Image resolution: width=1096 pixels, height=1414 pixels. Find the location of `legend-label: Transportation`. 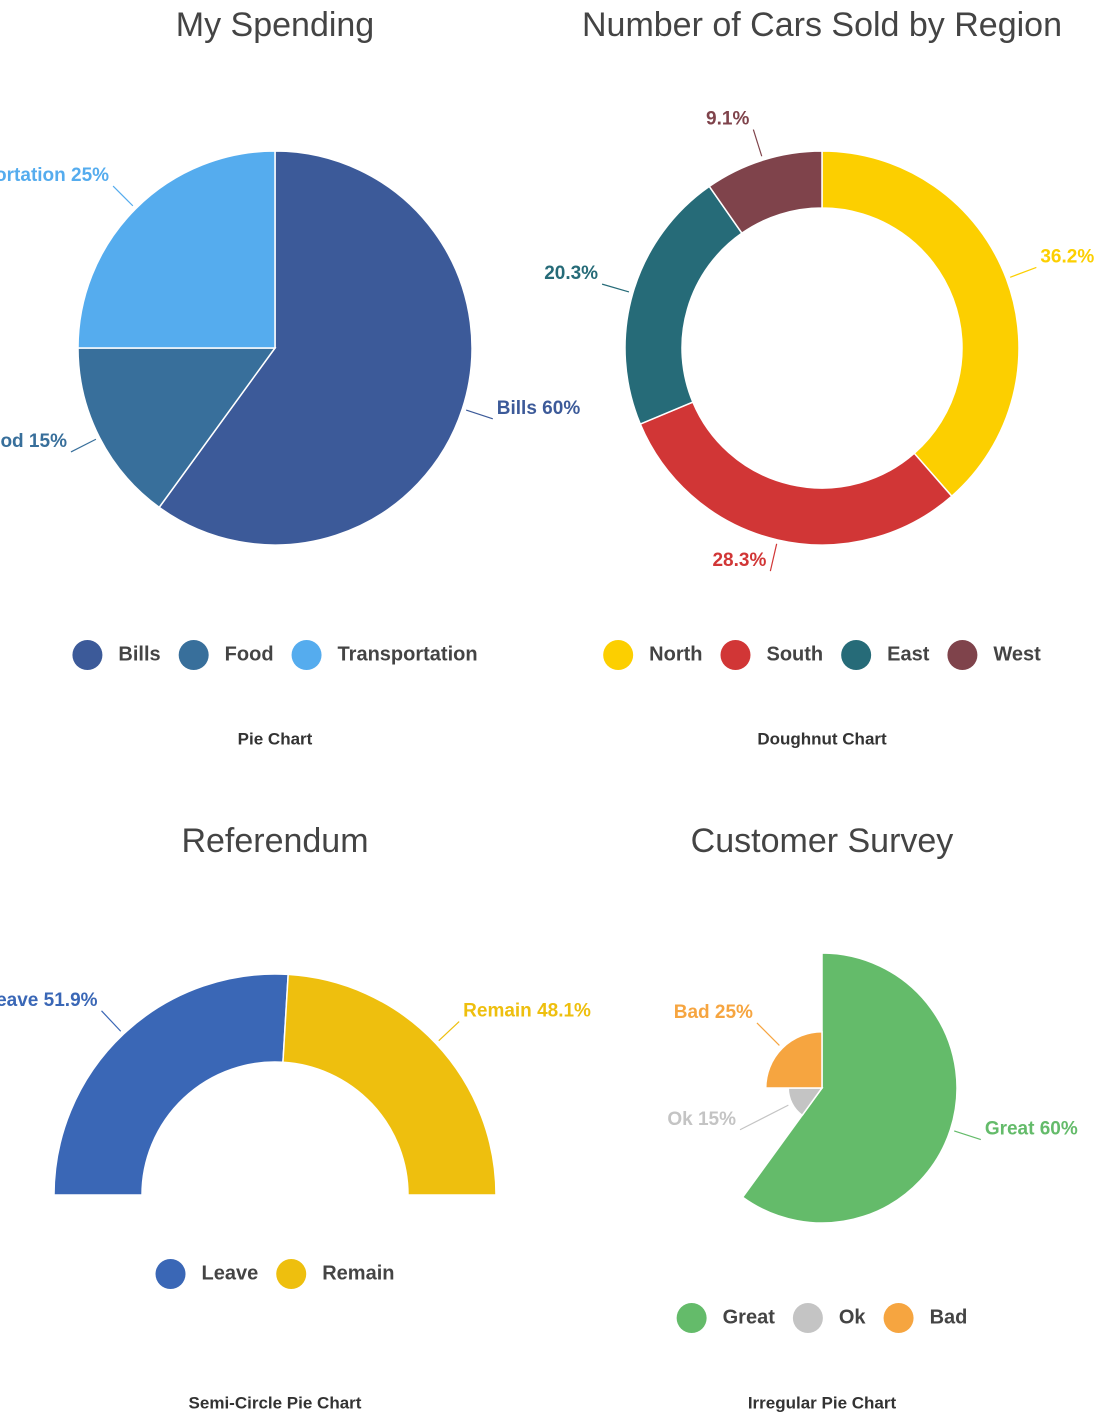

legend-label: Transportation is located at coordinates (408, 654).